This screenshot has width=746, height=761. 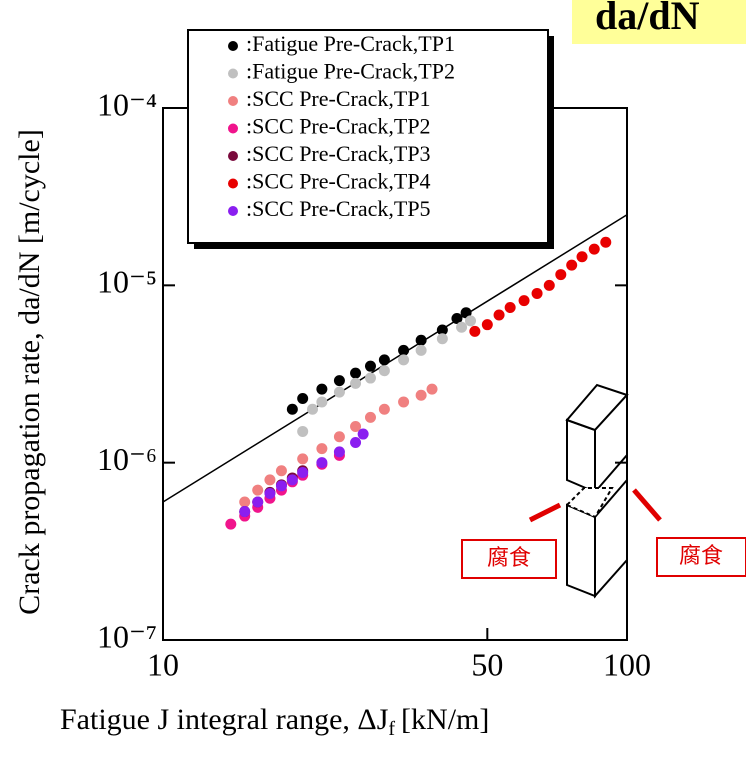 I want to click on title-box, so click(x=659, y=22).